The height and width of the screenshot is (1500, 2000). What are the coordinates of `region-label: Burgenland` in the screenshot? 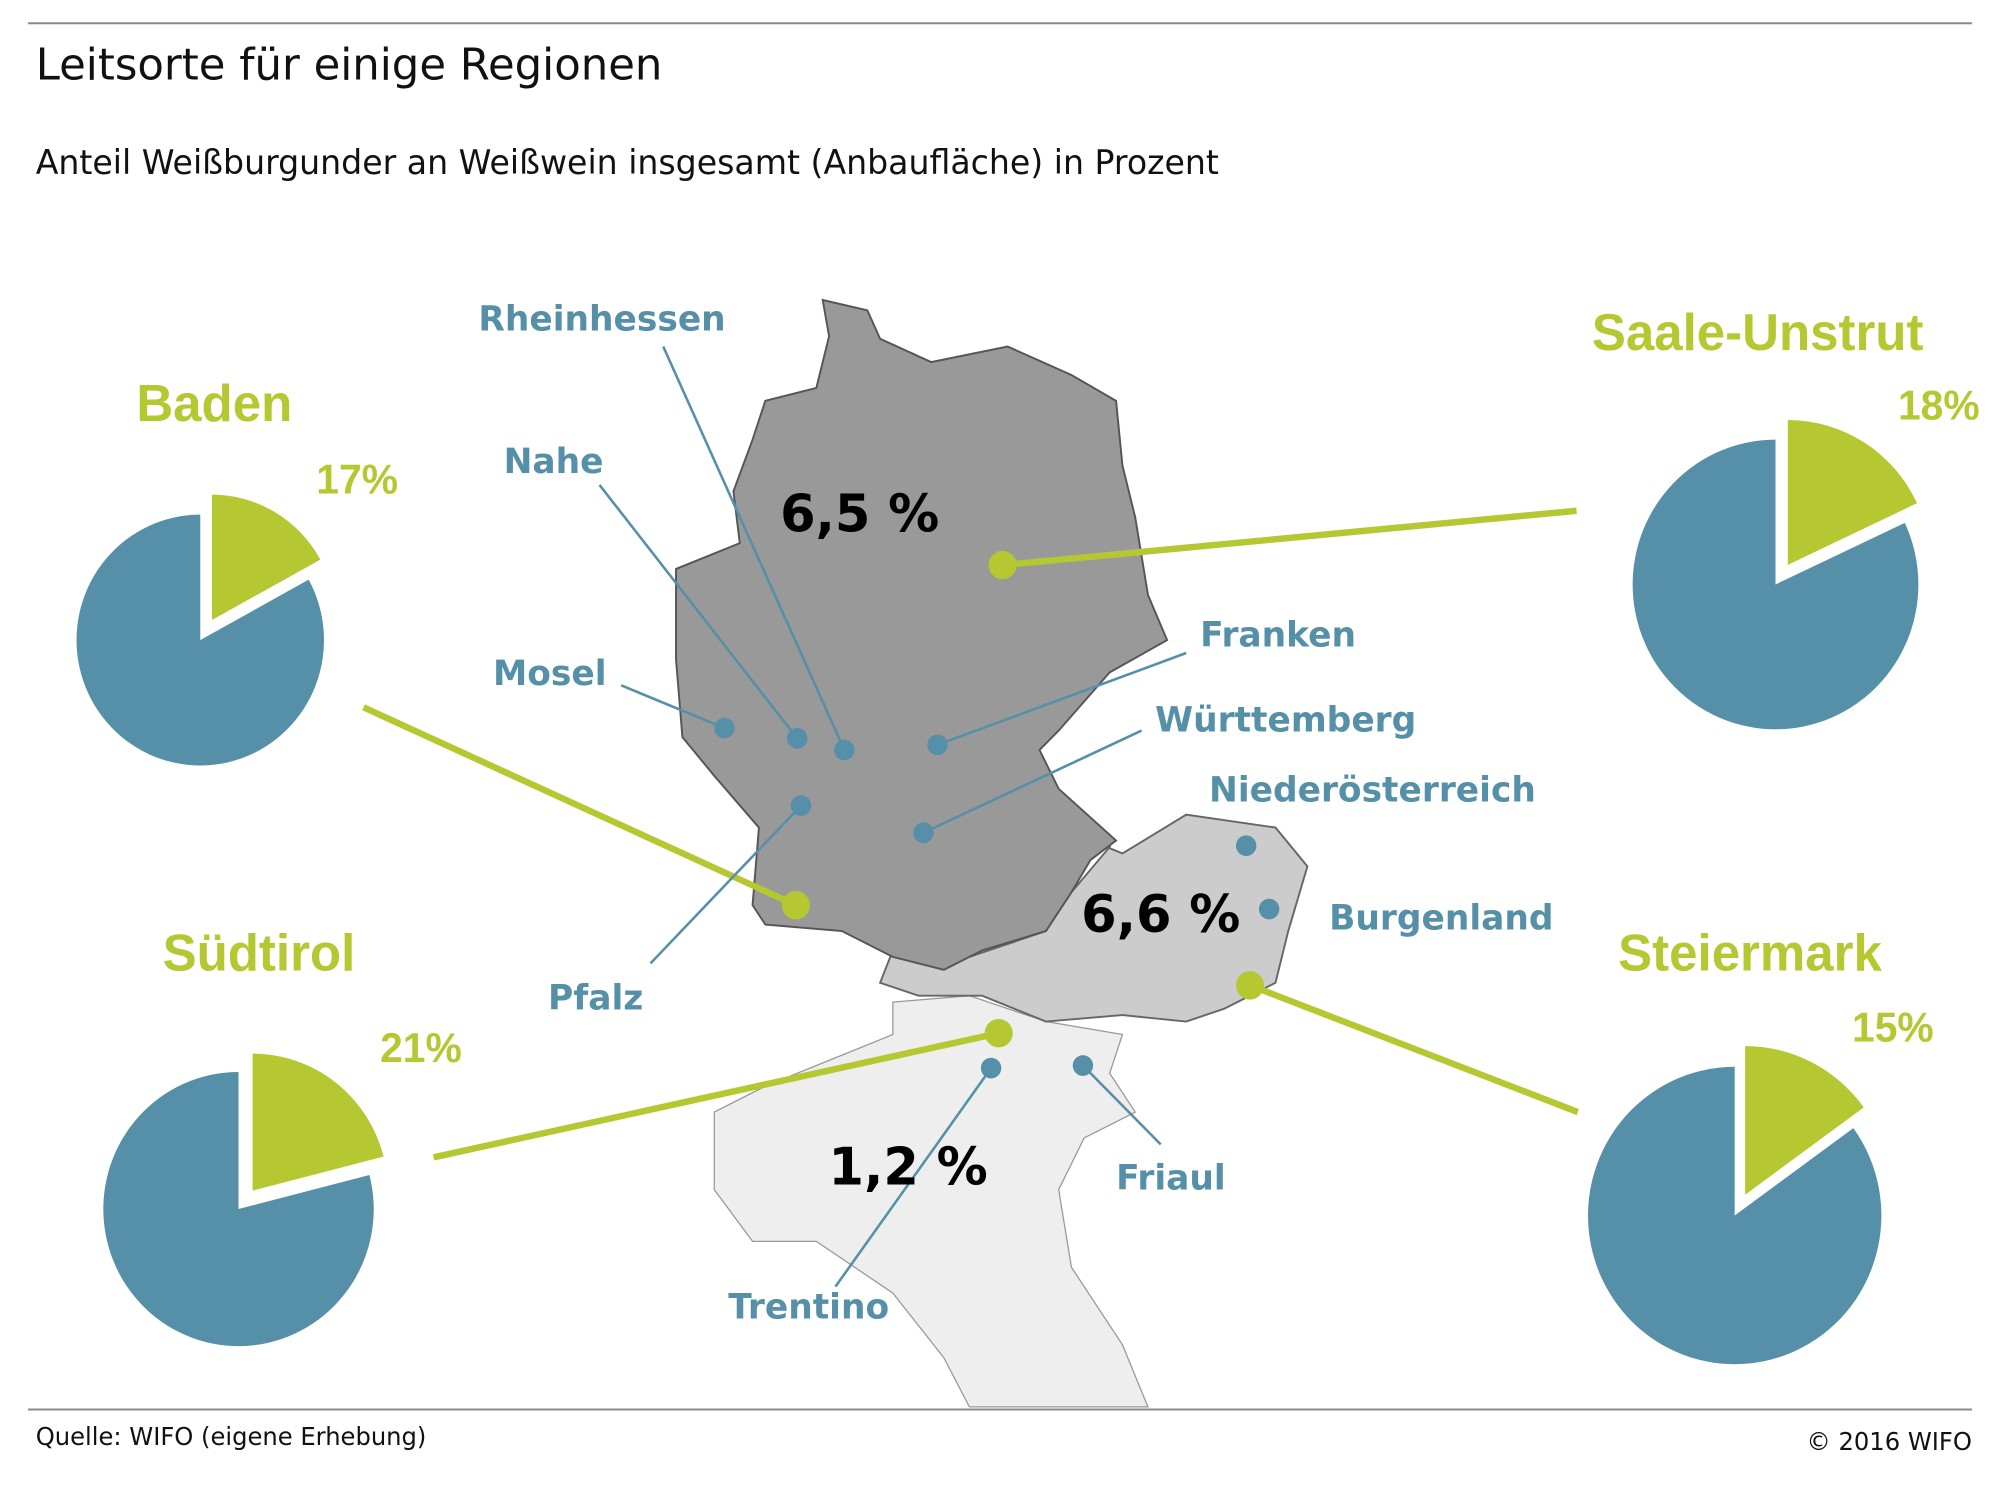 It's located at (1441, 918).